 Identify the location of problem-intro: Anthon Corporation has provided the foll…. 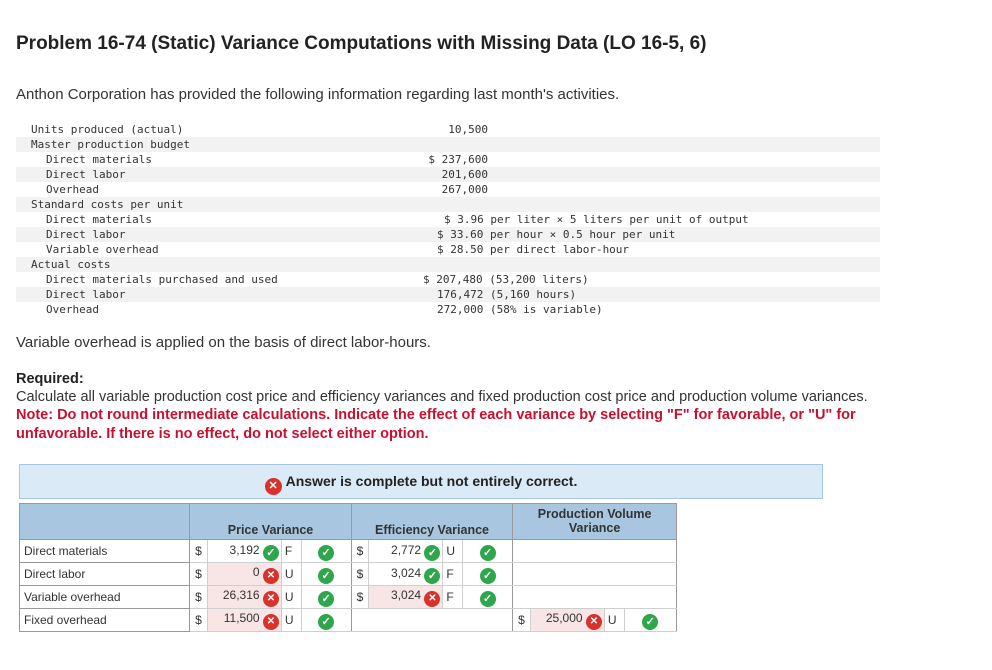
(318, 94).